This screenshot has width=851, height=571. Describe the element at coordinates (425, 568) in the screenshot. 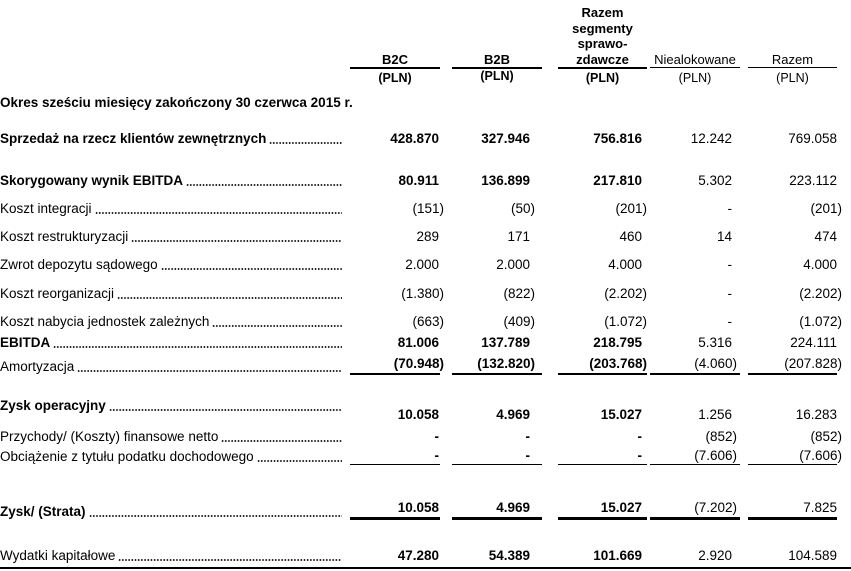

I see `table-bottom-rule` at that location.